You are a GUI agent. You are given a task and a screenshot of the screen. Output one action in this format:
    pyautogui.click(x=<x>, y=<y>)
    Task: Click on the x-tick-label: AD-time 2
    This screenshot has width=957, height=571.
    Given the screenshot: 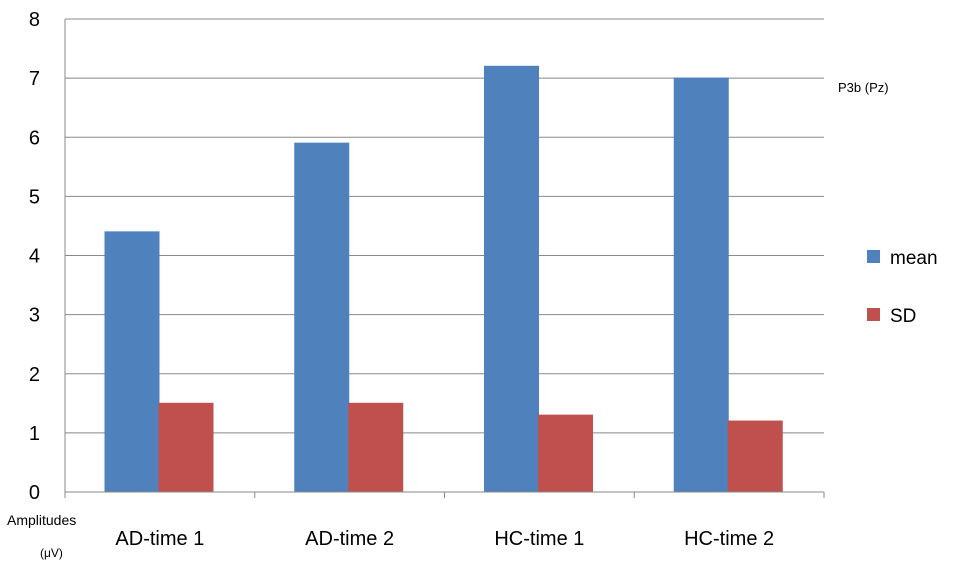 What is the action you would take?
    pyautogui.click(x=349, y=539)
    